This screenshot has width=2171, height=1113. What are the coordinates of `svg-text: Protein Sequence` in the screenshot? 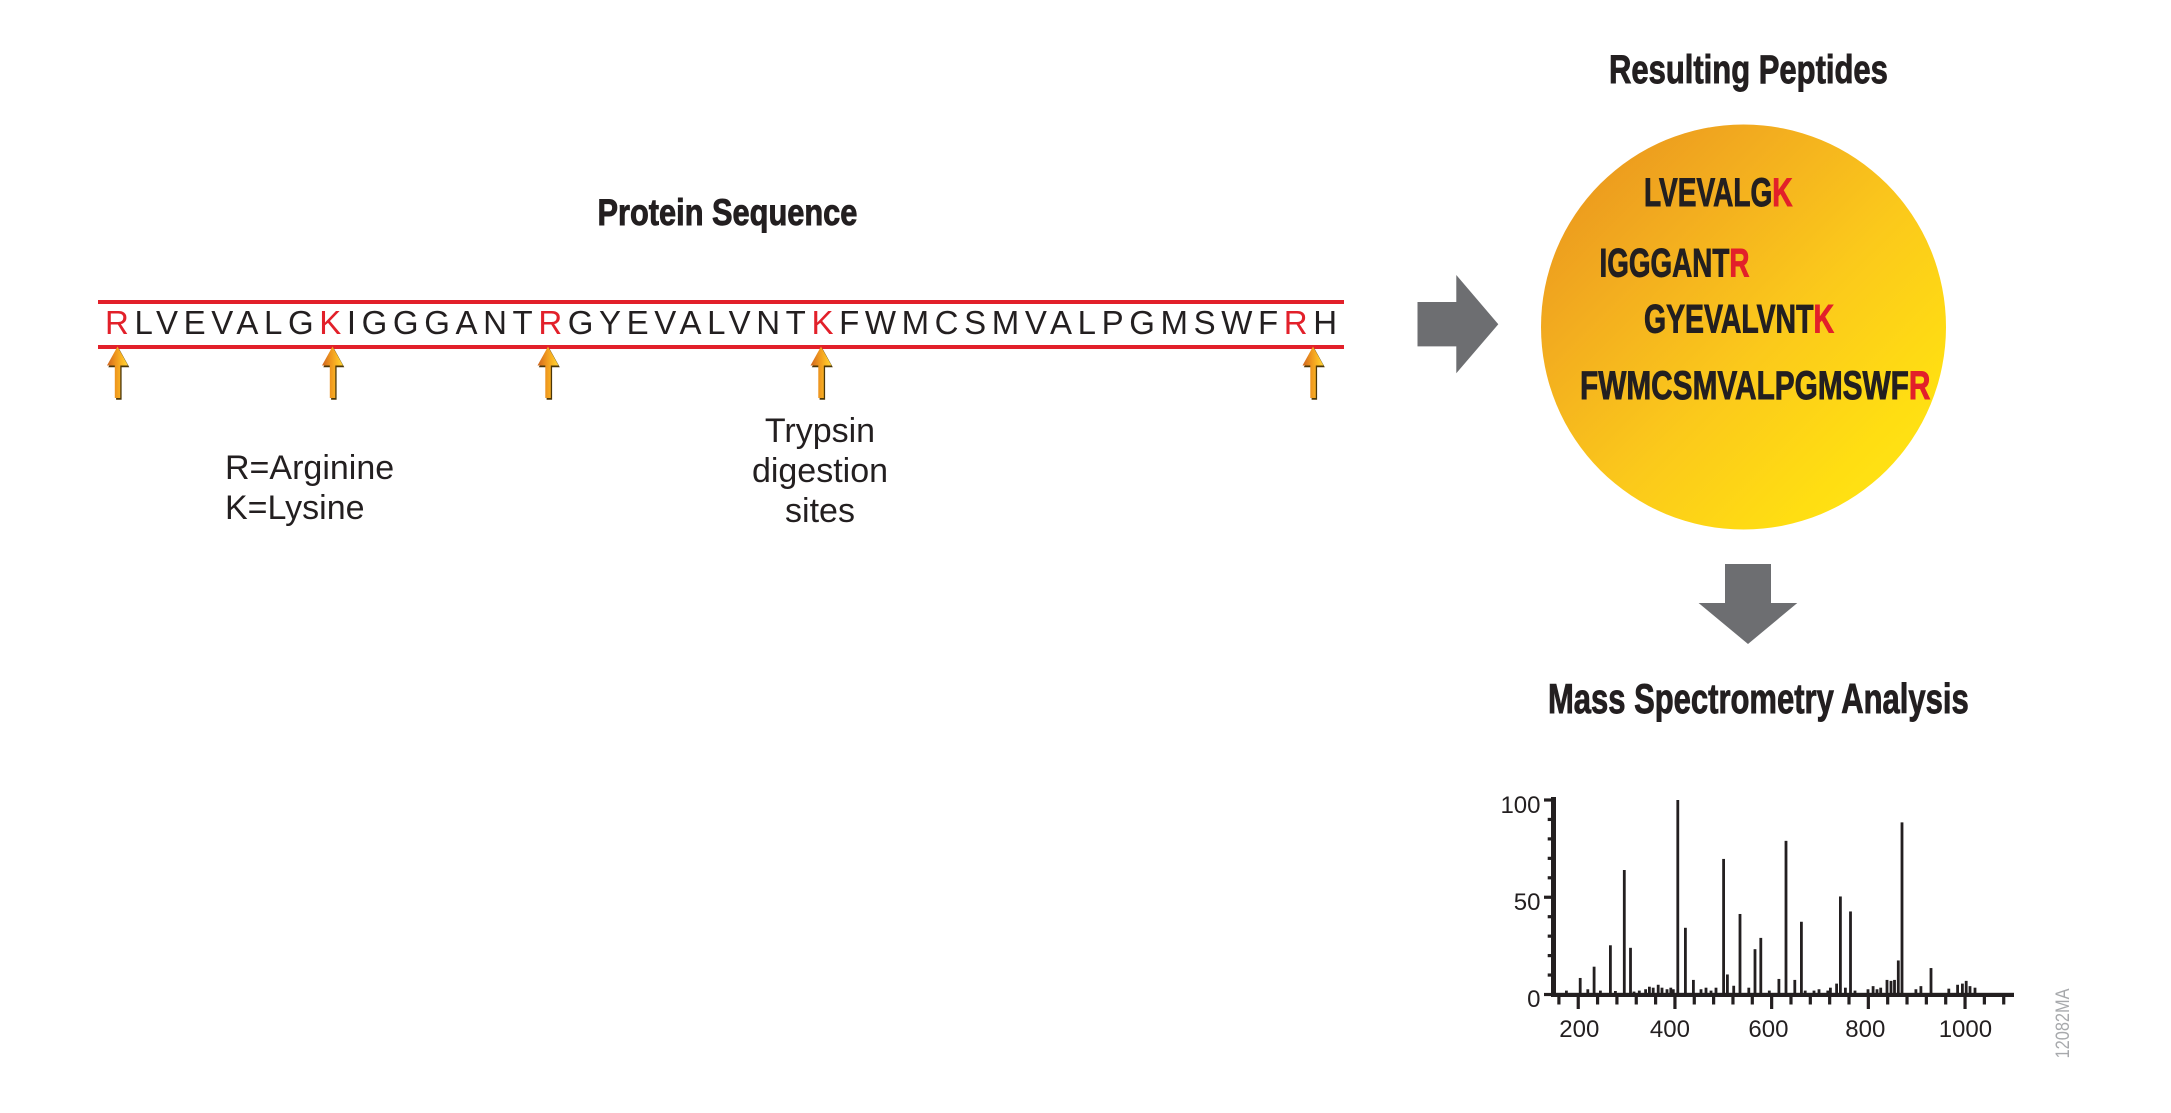 It's located at (728, 212).